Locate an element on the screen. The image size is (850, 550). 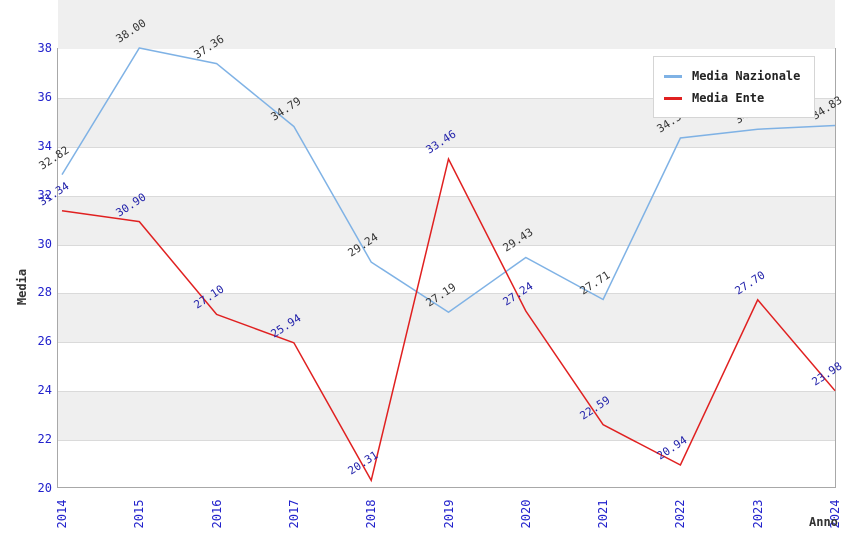
legend-label: Media Nazionale is located at coordinates (746, 76).